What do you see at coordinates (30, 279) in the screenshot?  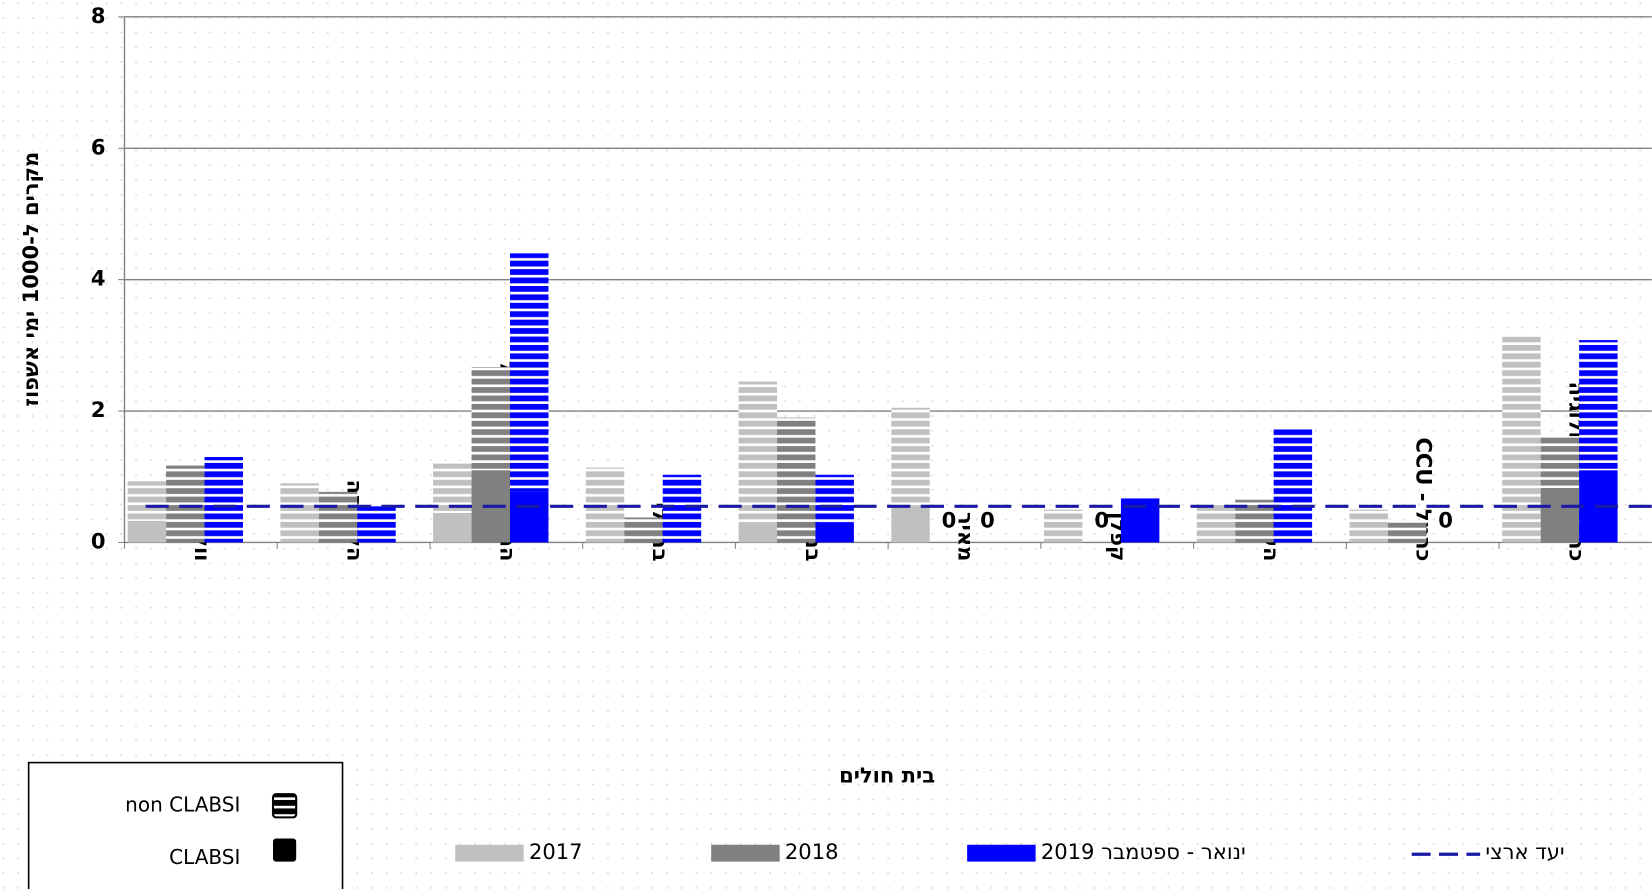 I see `y-axis-title: מקרים ל-1000 ימי אשפוז` at bounding box center [30, 279].